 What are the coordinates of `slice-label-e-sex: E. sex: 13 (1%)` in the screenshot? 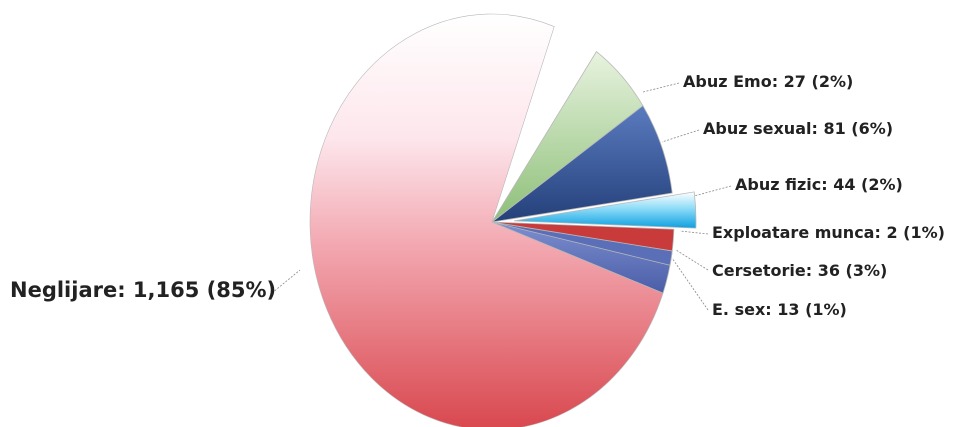 It's located at (779, 309).